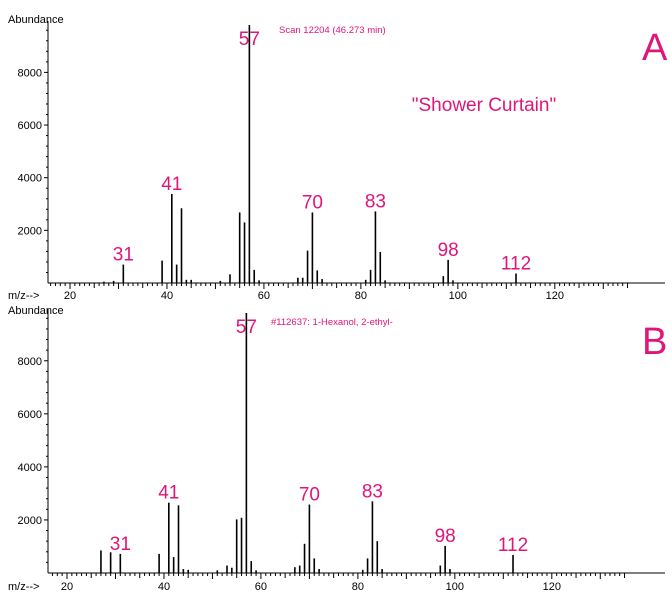 The height and width of the screenshot is (596, 672). What do you see at coordinates (484, 105) in the screenshot?
I see `sample-label: "Shower Curtain"` at bounding box center [484, 105].